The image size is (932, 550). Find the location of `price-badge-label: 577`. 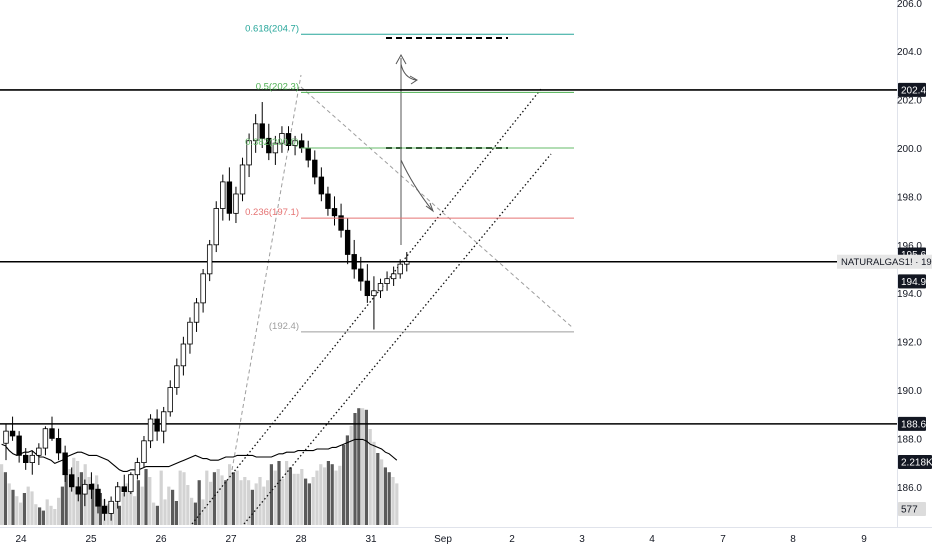

price-badge-label: 577 is located at coordinates (909, 510).